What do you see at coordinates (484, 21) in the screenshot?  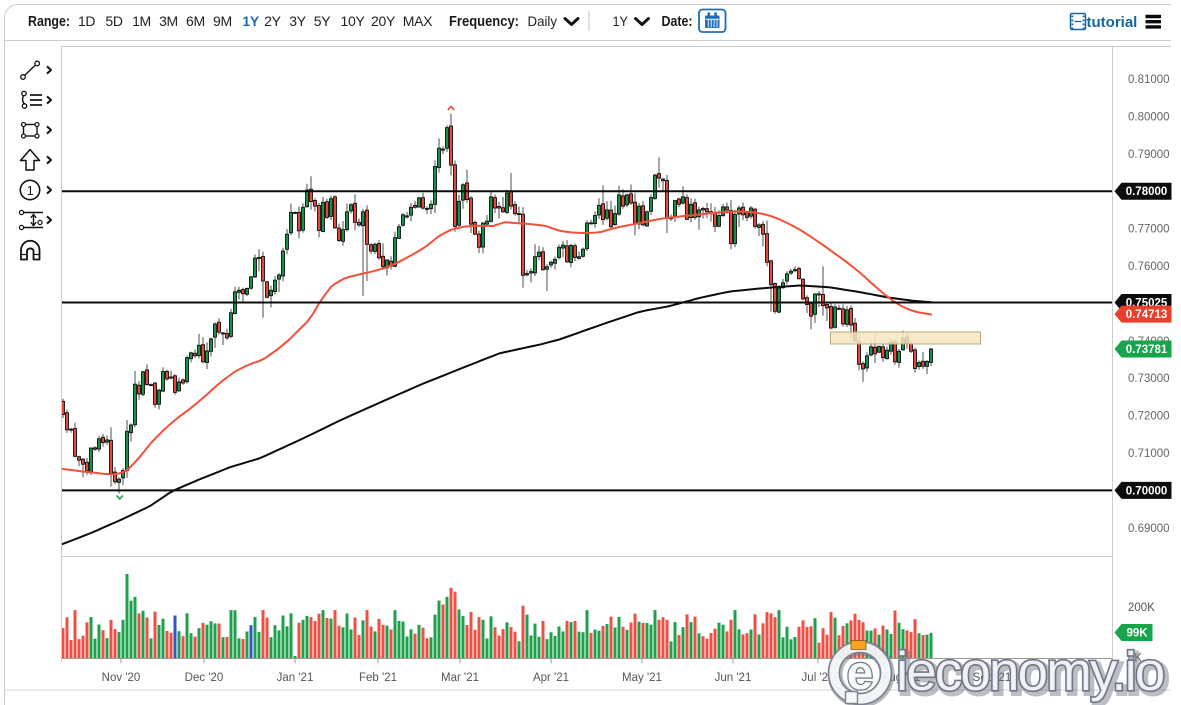 I see `svg-text: Frequency:` at bounding box center [484, 21].